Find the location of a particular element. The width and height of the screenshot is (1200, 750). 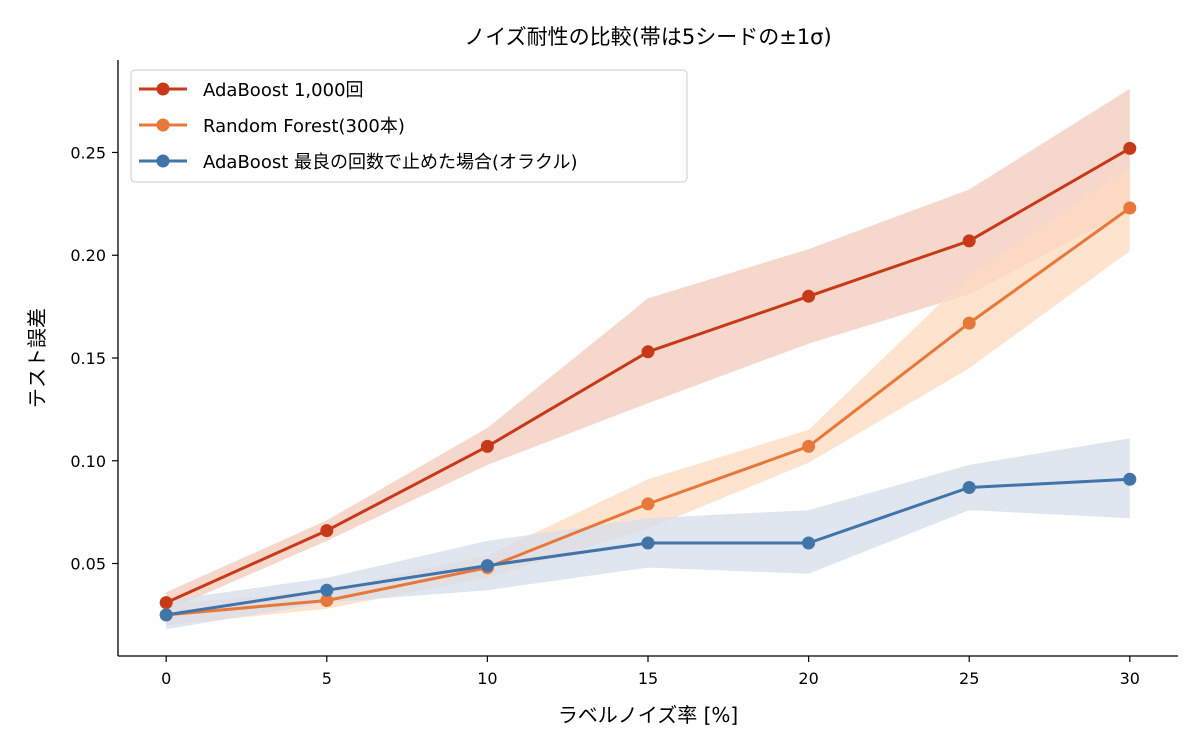

point-series-1-x20 is located at coordinates (809, 446).